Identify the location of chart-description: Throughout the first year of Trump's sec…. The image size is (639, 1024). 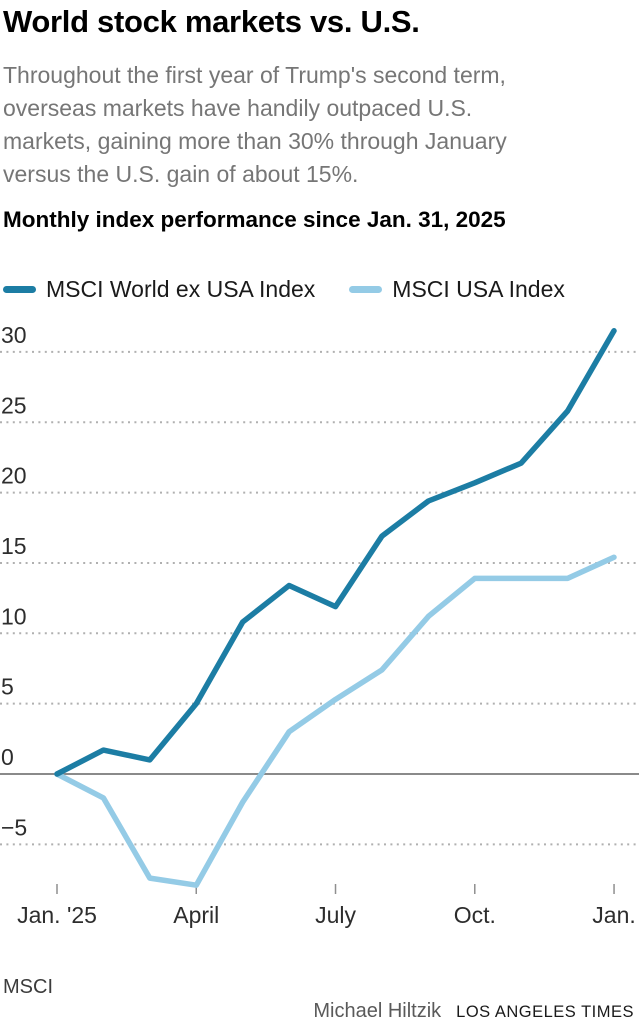
(255, 124).